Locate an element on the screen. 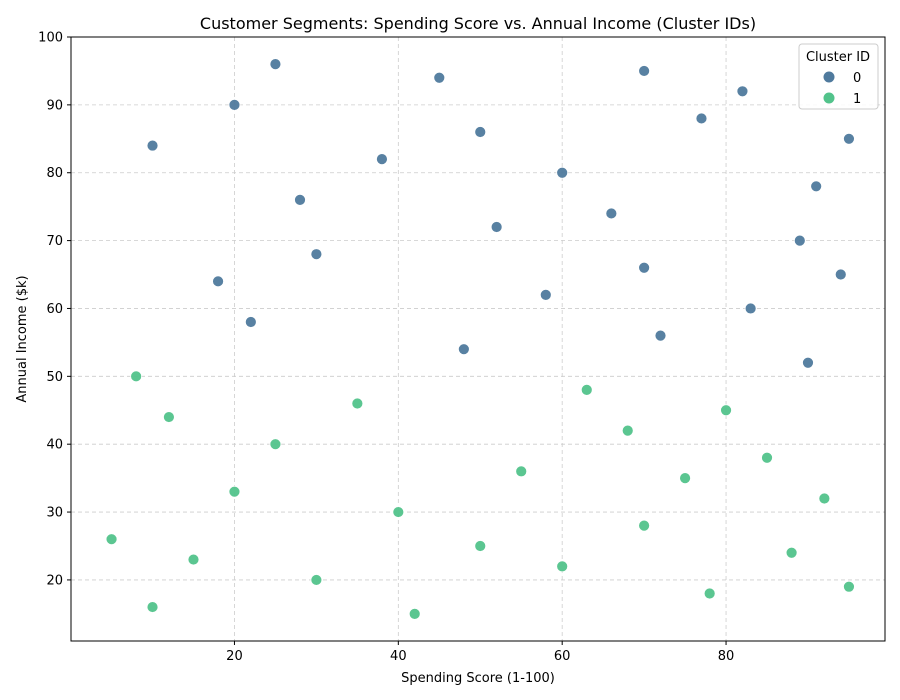  y-tick-label: 20 is located at coordinates (54, 580).